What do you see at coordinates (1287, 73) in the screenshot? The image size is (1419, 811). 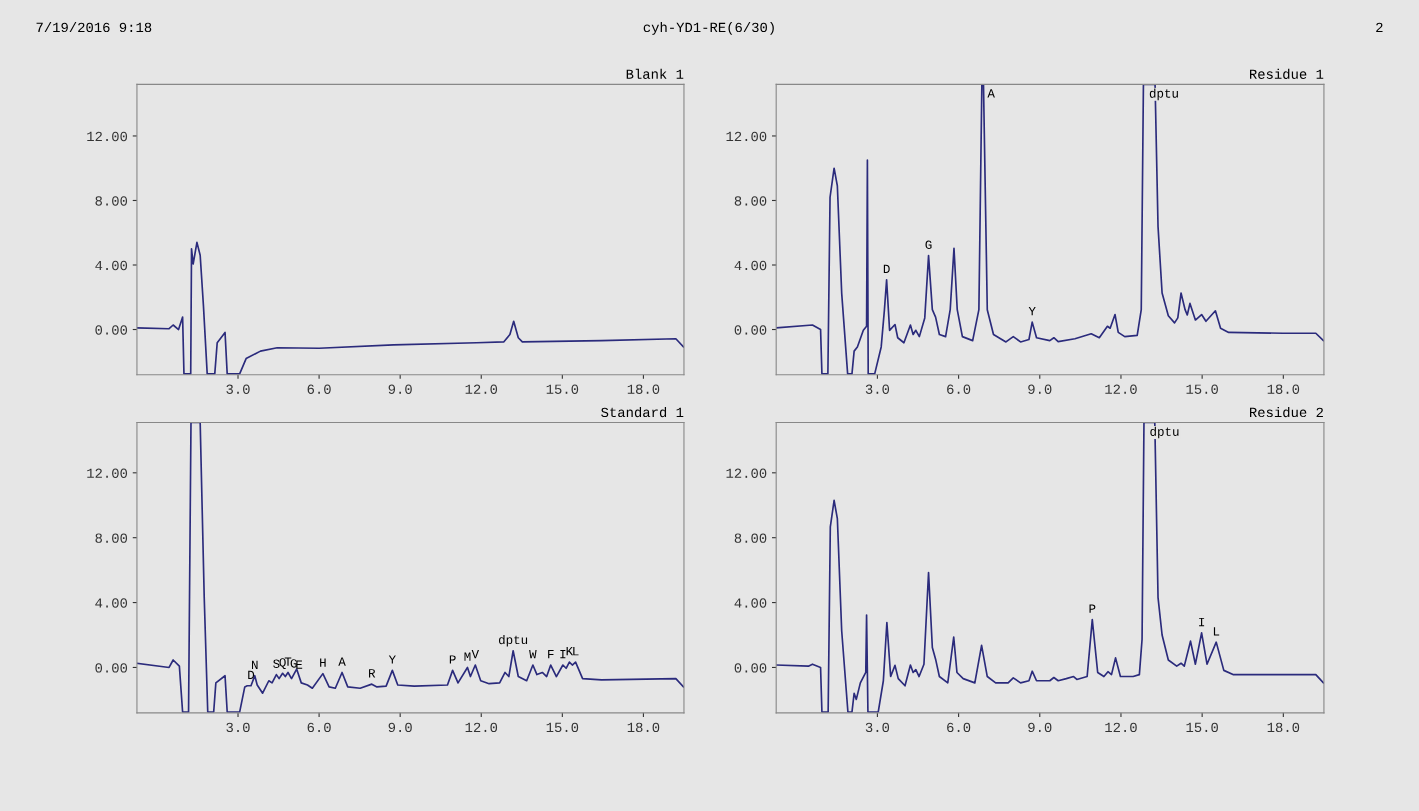 I see `chart-title: Residue 1` at bounding box center [1287, 73].